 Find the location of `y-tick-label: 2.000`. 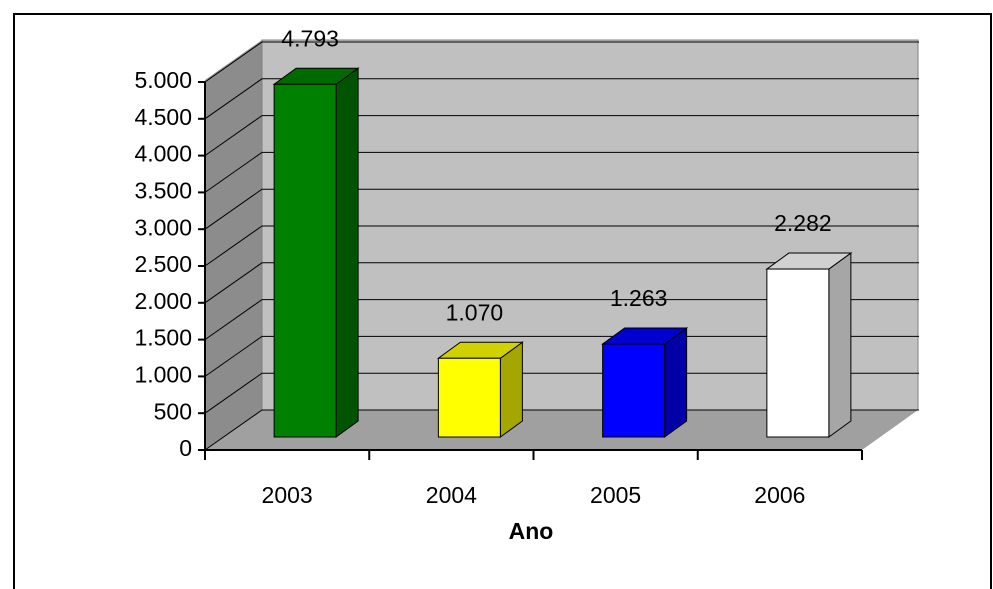

y-tick-label: 2.000 is located at coordinates (163, 301).